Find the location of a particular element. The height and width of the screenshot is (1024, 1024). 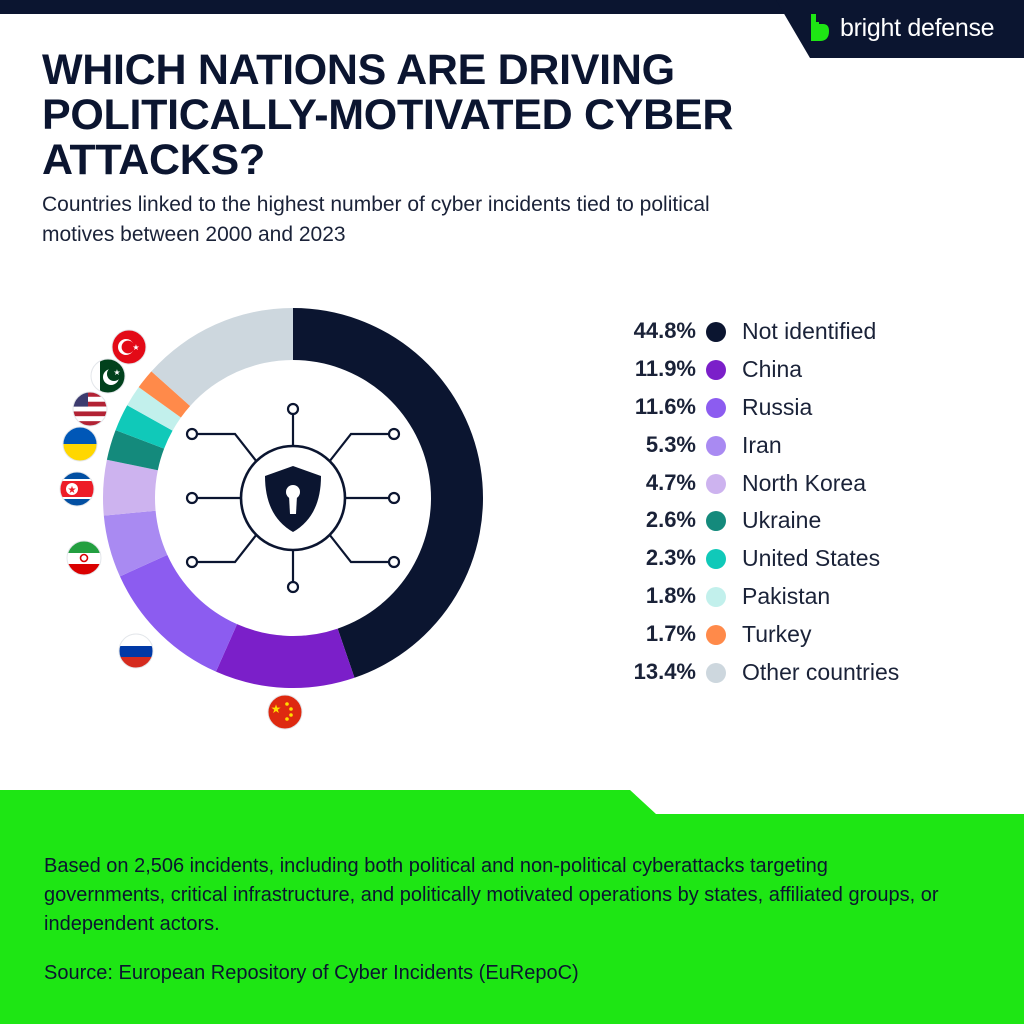

legend-label: Iran is located at coordinates (762, 444).